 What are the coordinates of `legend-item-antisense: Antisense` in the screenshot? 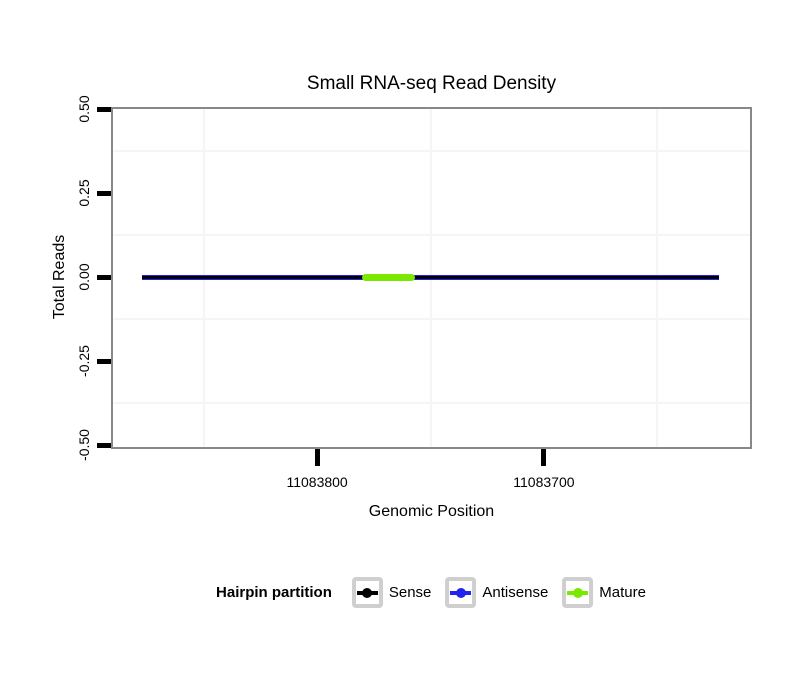 It's located at (496, 592).